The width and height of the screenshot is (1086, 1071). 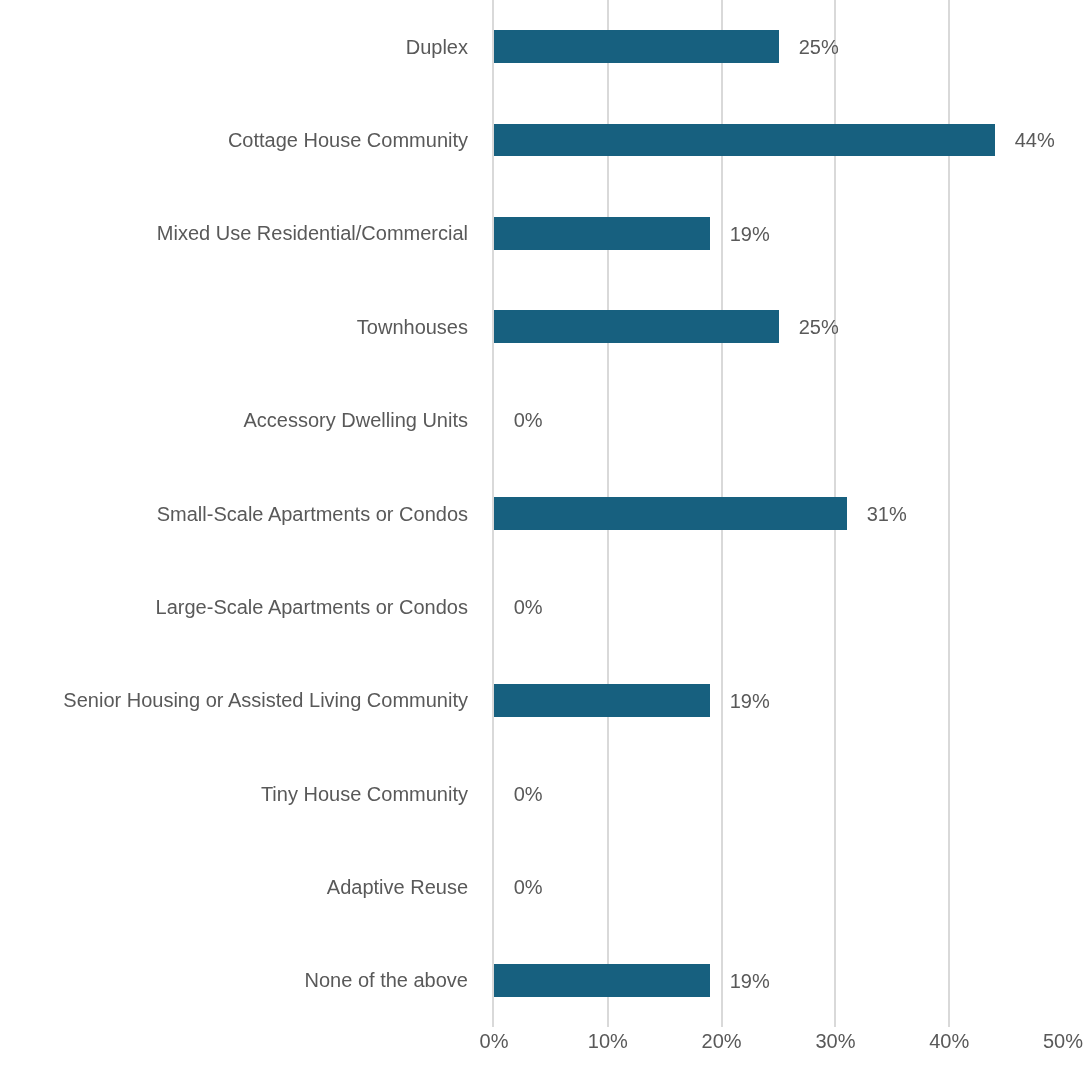 What do you see at coordinates (1063, 1041) in the screenshot?
I see `x-tick-label: 50%` at bounding box center [1063, 1041].